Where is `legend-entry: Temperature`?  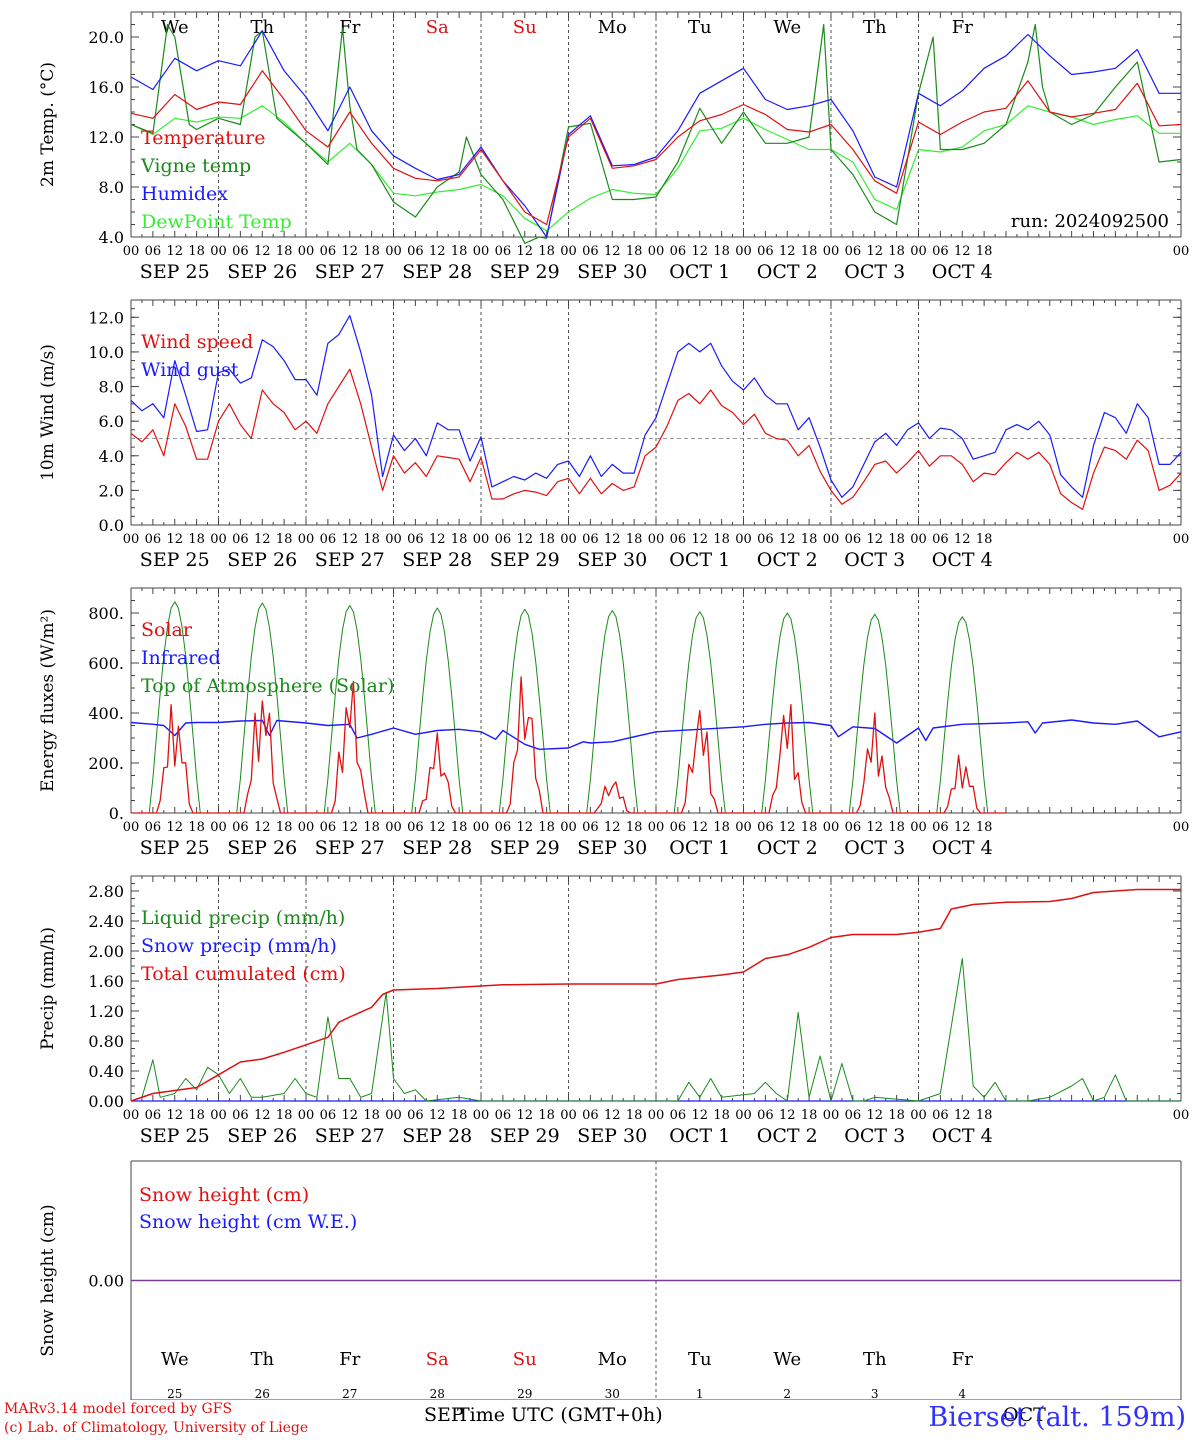
legend-entry: Temperature is located at coordinates (203, 138).